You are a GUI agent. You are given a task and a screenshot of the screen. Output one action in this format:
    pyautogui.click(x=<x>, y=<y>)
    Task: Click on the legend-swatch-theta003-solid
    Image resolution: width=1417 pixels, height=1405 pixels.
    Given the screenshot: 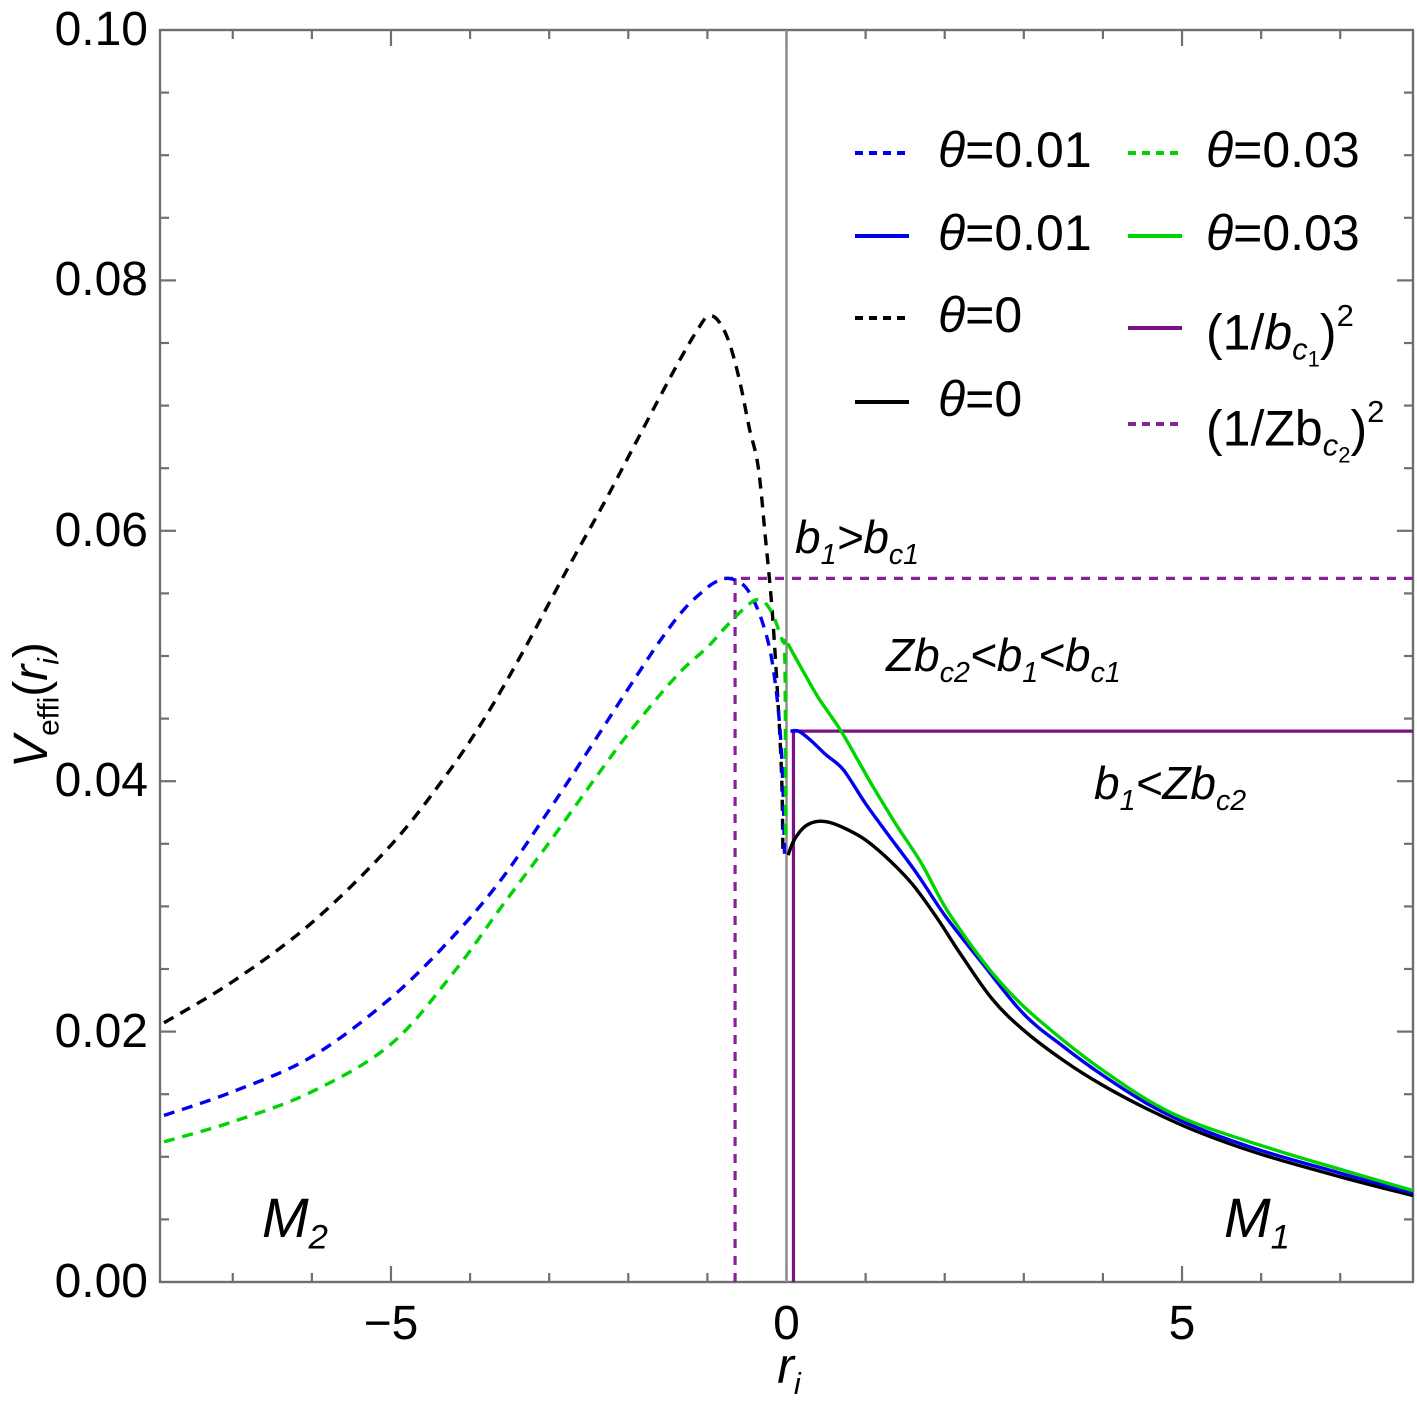 What is the action you would take?
    pyautogui.click(x=1155, y=236)
    